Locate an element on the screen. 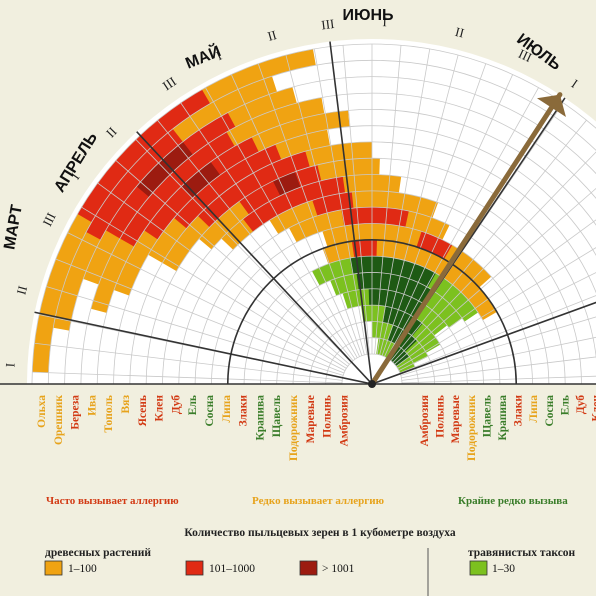 This screenshot has width=596, height=596. legend-rarely: Редко вызывает аллергию is located at coordinates (318, 501).